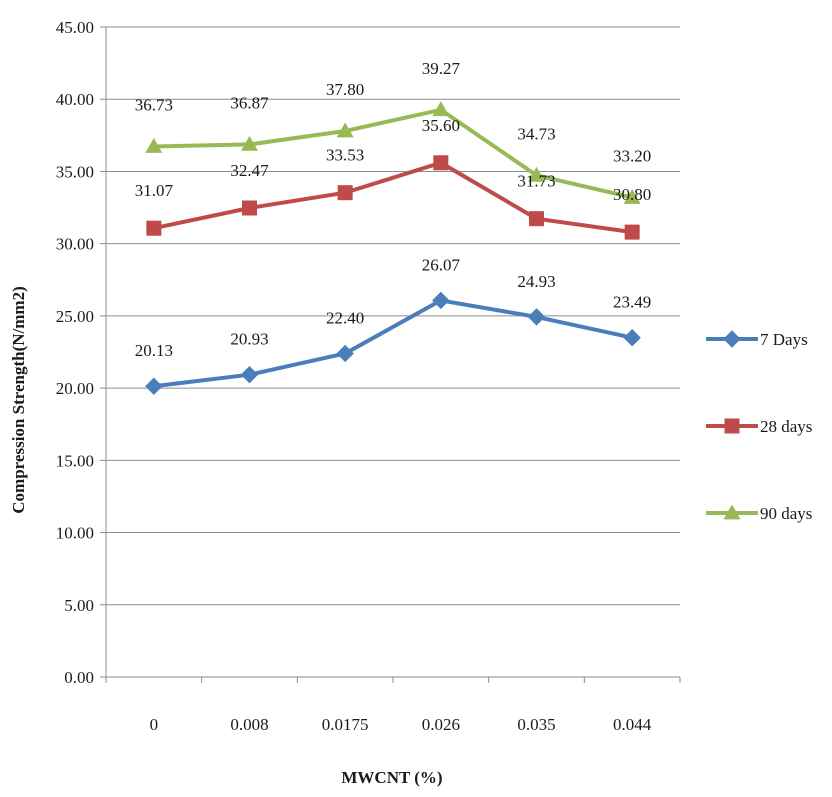 This screenshot has width=832, height=797. What do you see at coordinates (393, 197) in the screenshot?
I see `series-line-28-days` at bounding box center [393, 197].